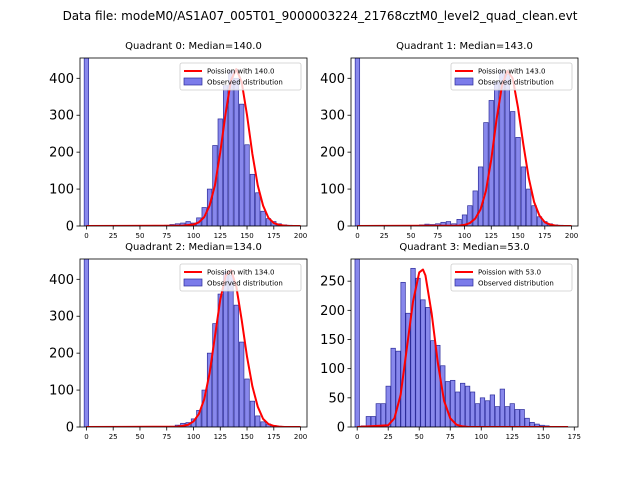 This screenshot has width=640, height=480. I want to click on y-tick-label: 250, so click(332, 282).